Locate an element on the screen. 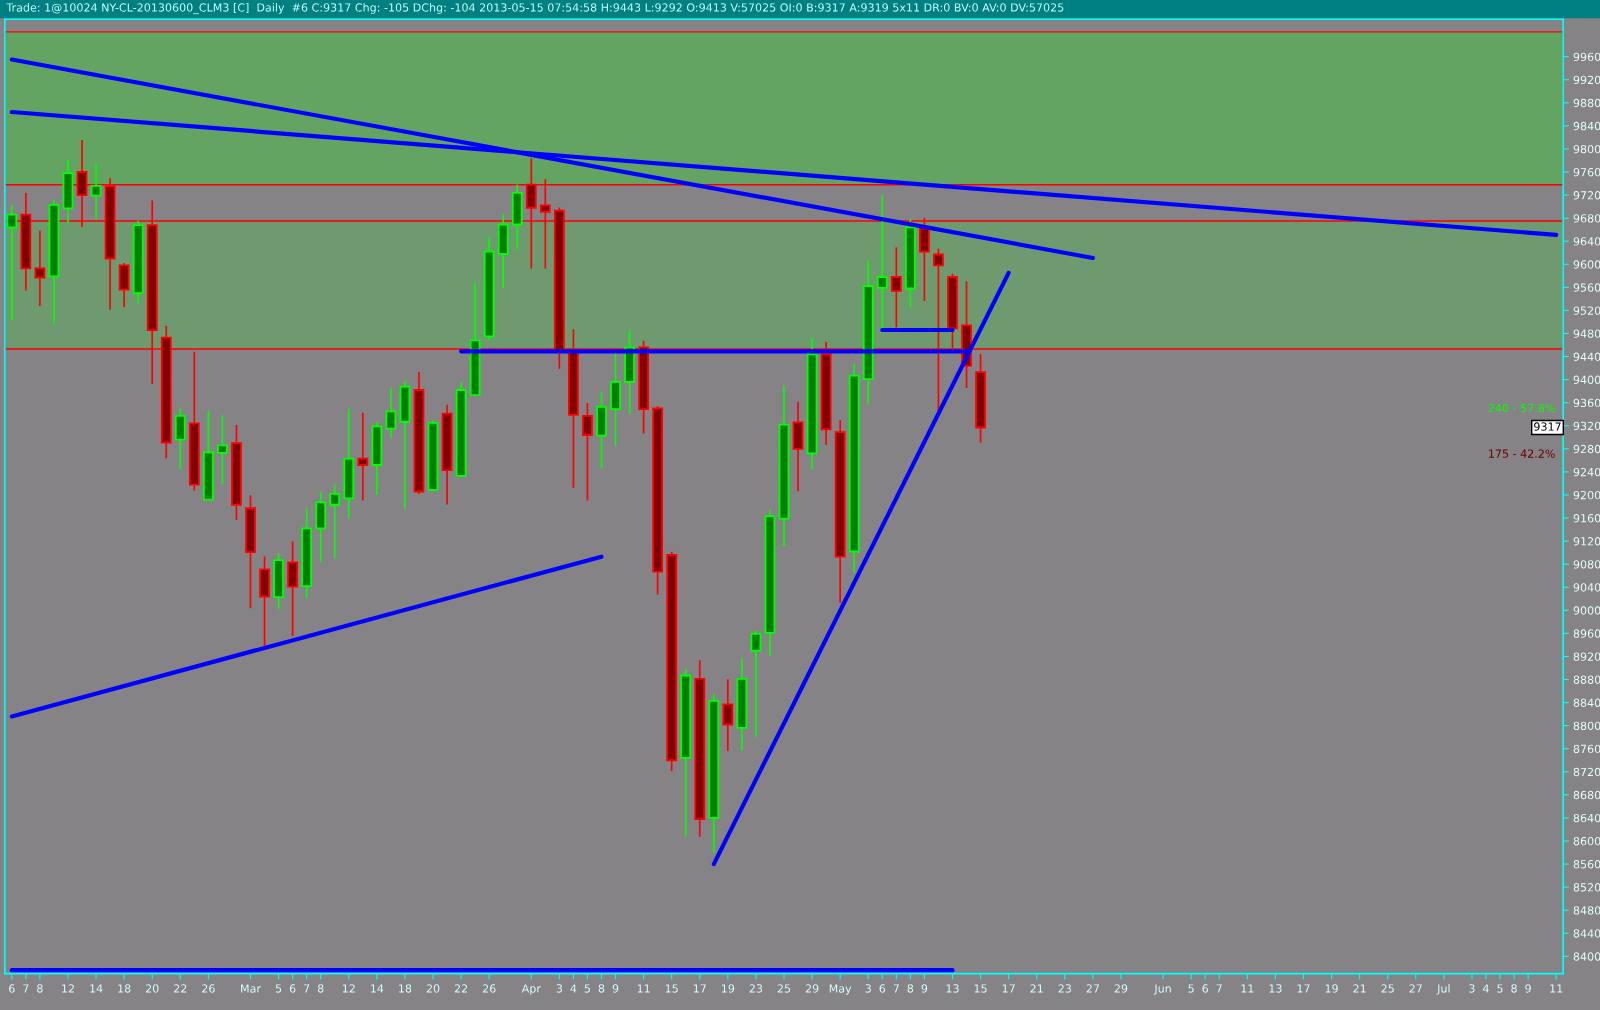  y-tick-label: 9840 is located at coordinates (1586, 126).